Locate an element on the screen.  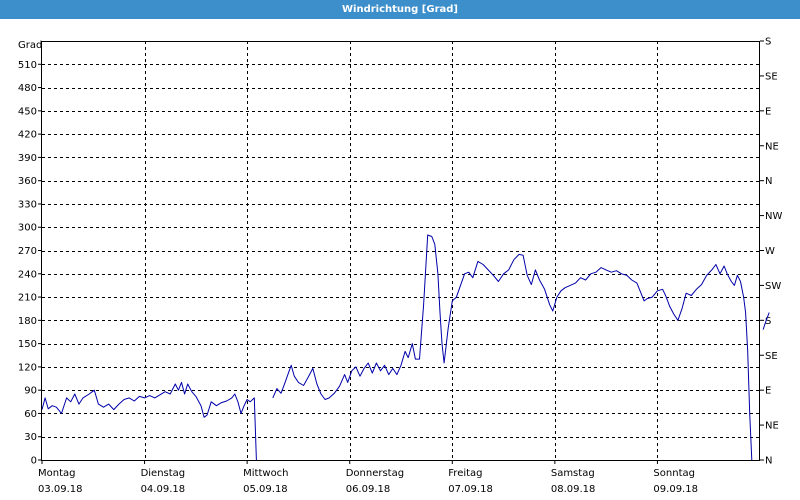
y-tick-label: 210 is located at coordinates (27, 298).